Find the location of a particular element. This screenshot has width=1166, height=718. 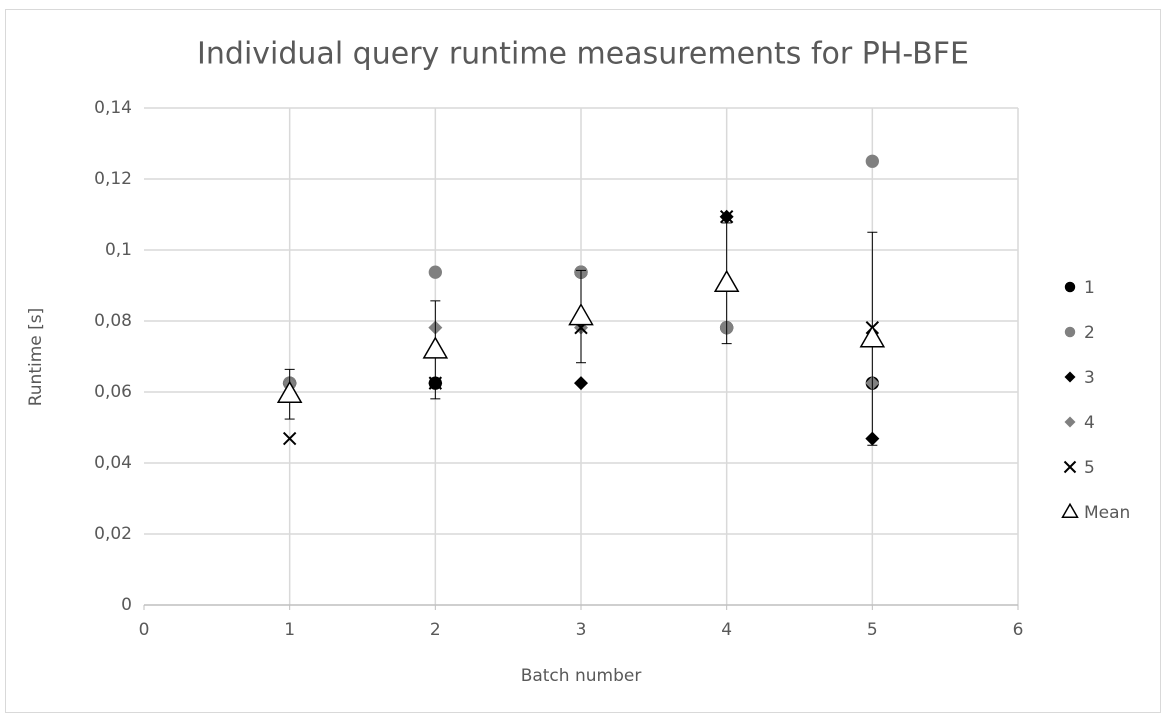

x-tick-label: 2 is located at coordinates (435, 630).